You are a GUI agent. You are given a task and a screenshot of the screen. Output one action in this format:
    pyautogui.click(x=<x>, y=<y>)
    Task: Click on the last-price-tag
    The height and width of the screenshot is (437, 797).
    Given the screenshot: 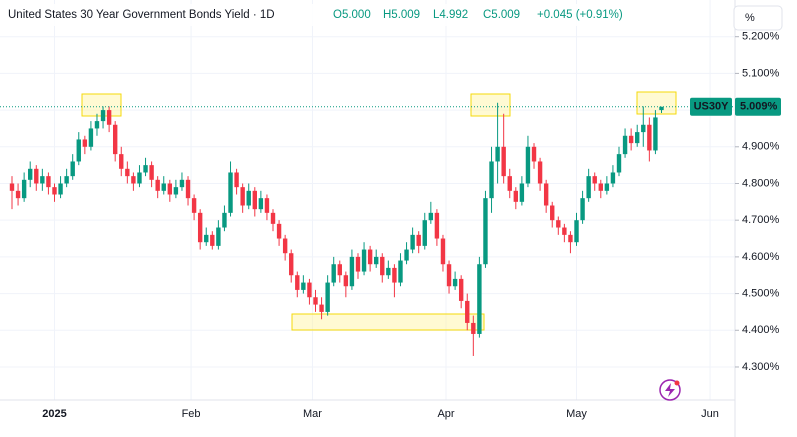 What is the action you would take?
    pyautogui.click(x=758, y=106)
    